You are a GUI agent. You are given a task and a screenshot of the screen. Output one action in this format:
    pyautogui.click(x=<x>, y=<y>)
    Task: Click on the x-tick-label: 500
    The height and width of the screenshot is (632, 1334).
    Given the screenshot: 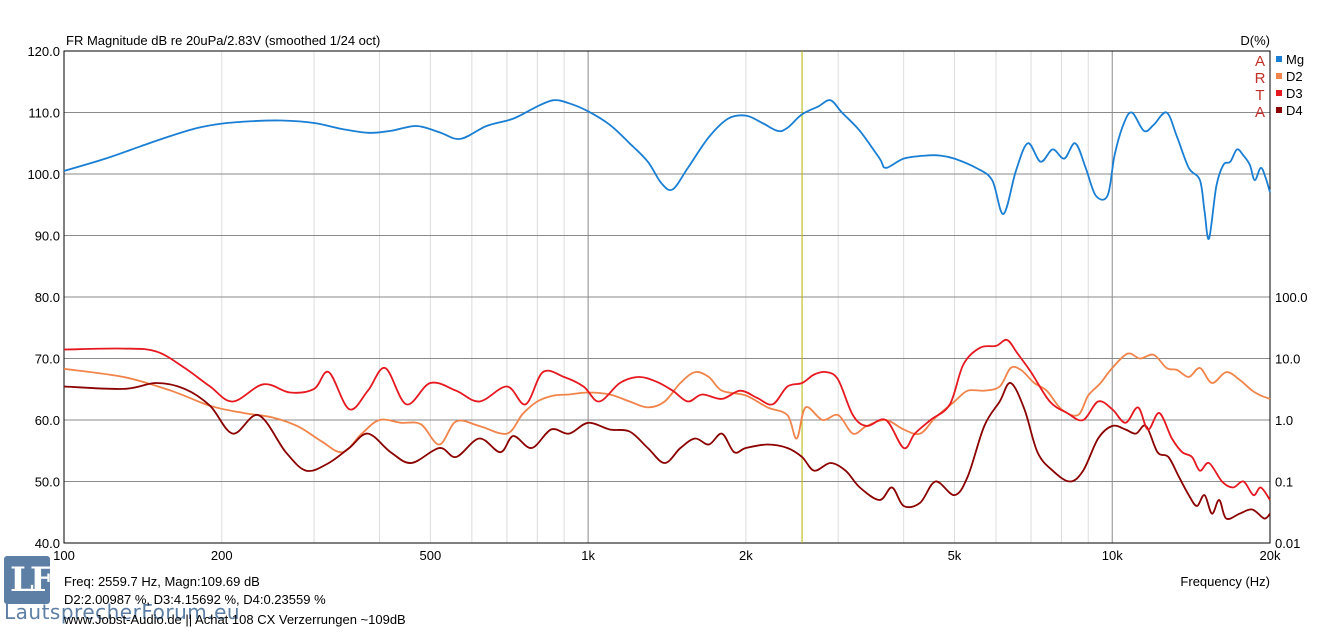 What is the action you would take?
    pyautogui.click(x=430, y=555)
    